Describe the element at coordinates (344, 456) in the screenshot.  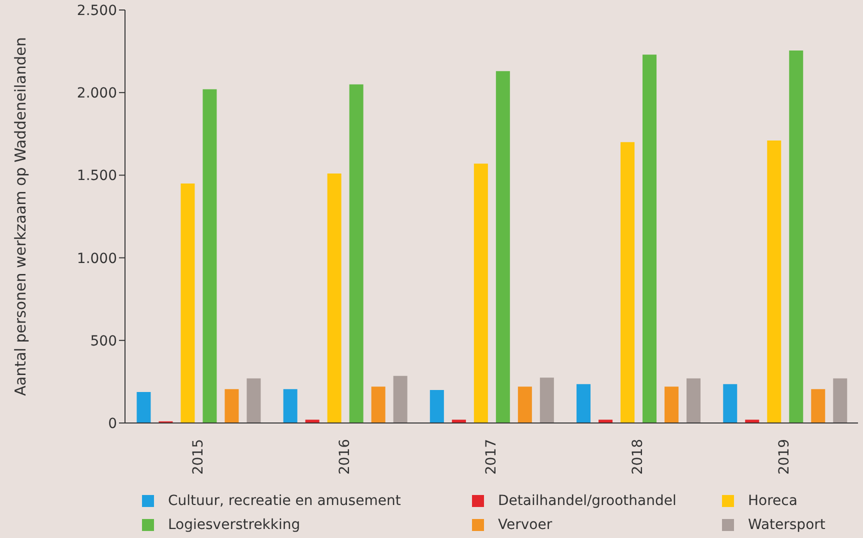
I see `x-tick-label: 2016` at that location.